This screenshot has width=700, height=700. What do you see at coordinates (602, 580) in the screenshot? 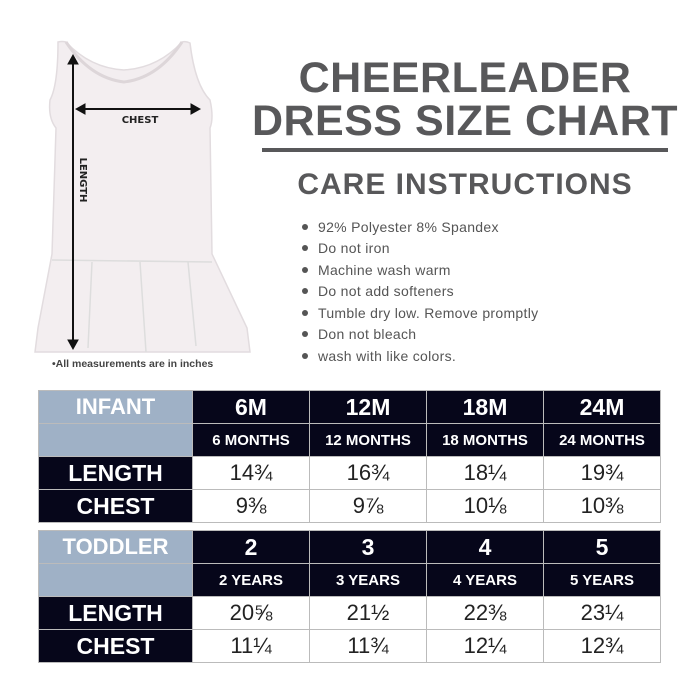
I see `age-header: 5 YEARS` at bounding box center [602, 580].